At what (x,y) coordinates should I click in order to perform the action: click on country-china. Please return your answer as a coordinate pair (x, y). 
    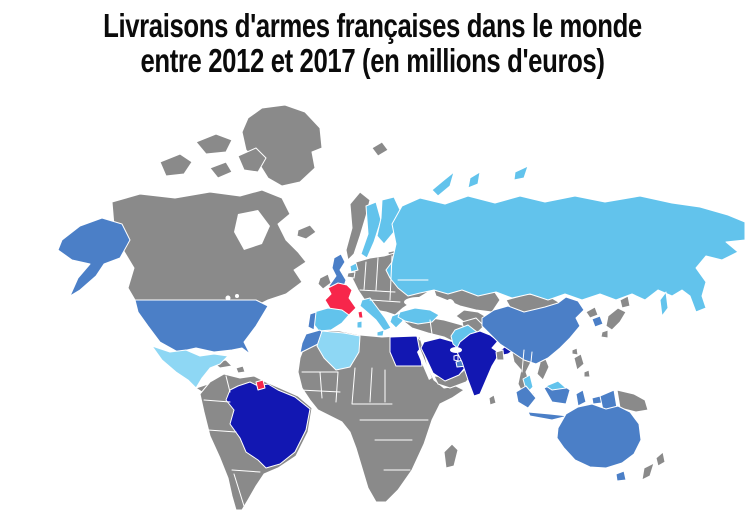
    Looking at the image, I should click on (533, 330).